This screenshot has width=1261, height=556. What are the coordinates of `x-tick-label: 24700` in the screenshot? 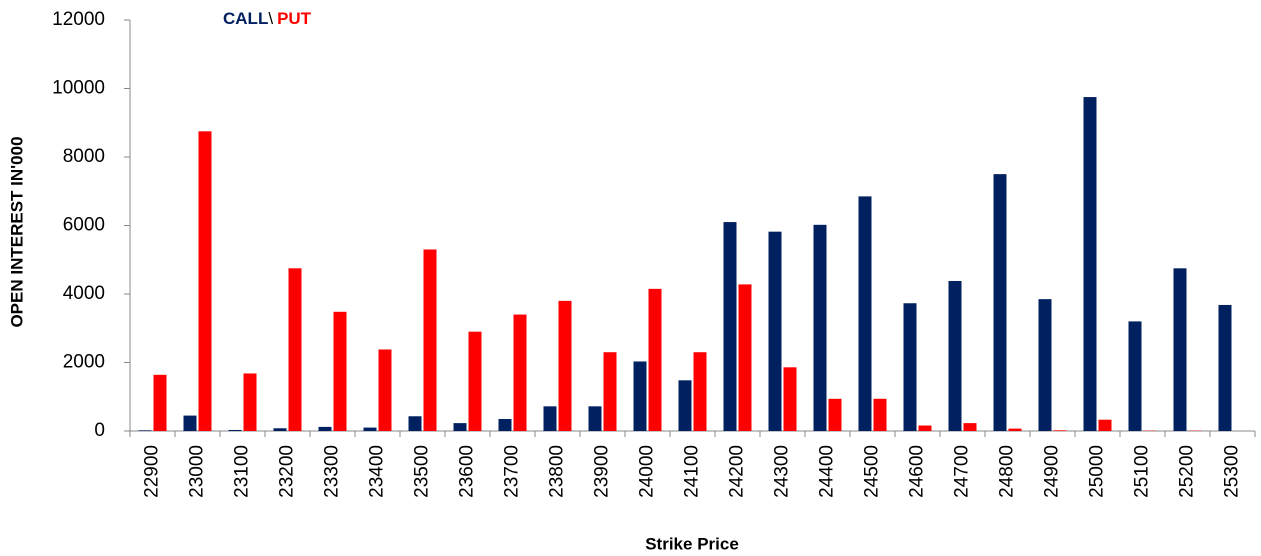 It's located at (962, 471).